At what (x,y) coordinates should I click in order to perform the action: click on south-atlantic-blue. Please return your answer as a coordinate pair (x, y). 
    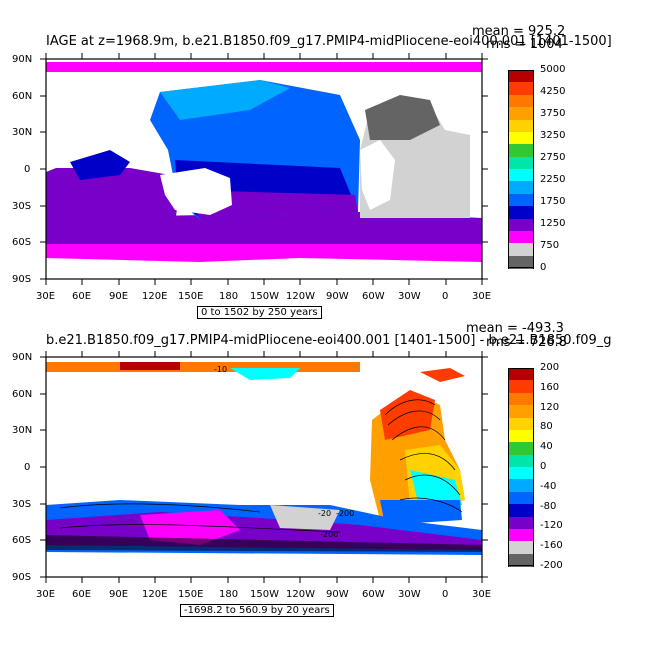
    Looking at the image, I should click on (421, 512).